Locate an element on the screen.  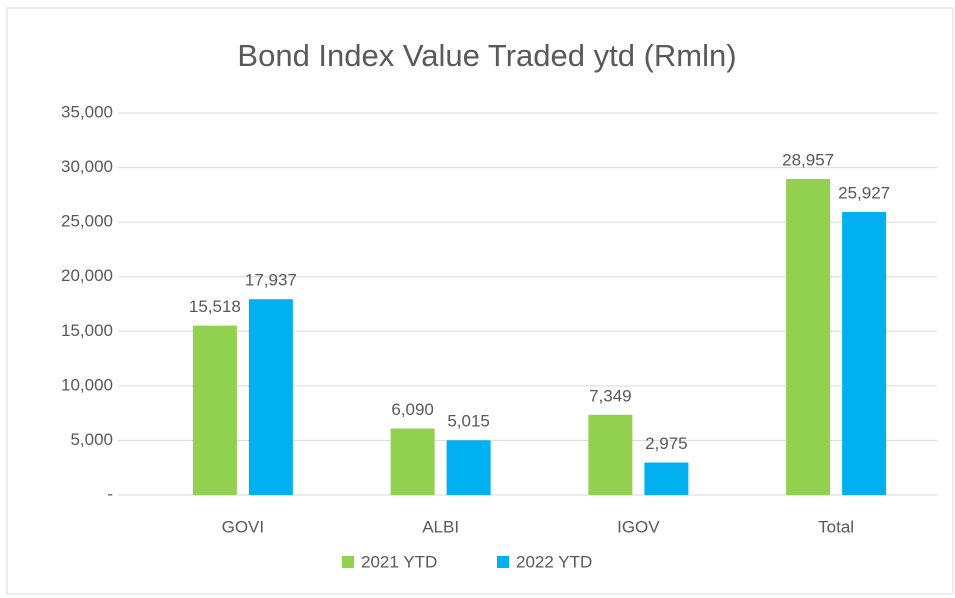
data-label: 5,015 is located at coordinates (468, 421).